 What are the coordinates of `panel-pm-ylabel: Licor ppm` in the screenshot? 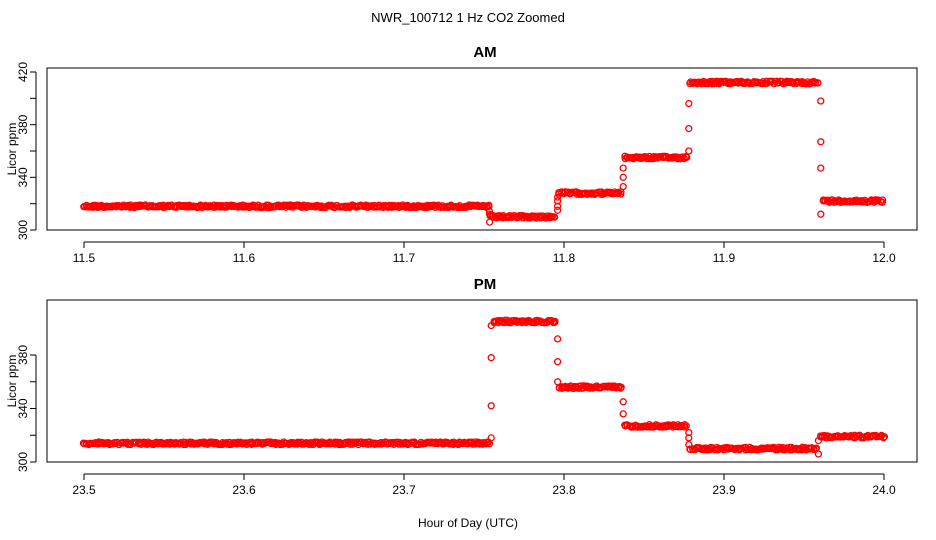 It's located at (12, 381).